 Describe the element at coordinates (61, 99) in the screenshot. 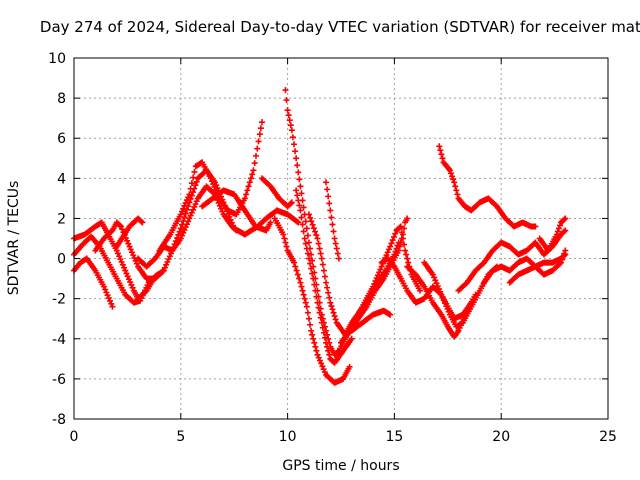

I see `y-tick-label: 8` at that location.